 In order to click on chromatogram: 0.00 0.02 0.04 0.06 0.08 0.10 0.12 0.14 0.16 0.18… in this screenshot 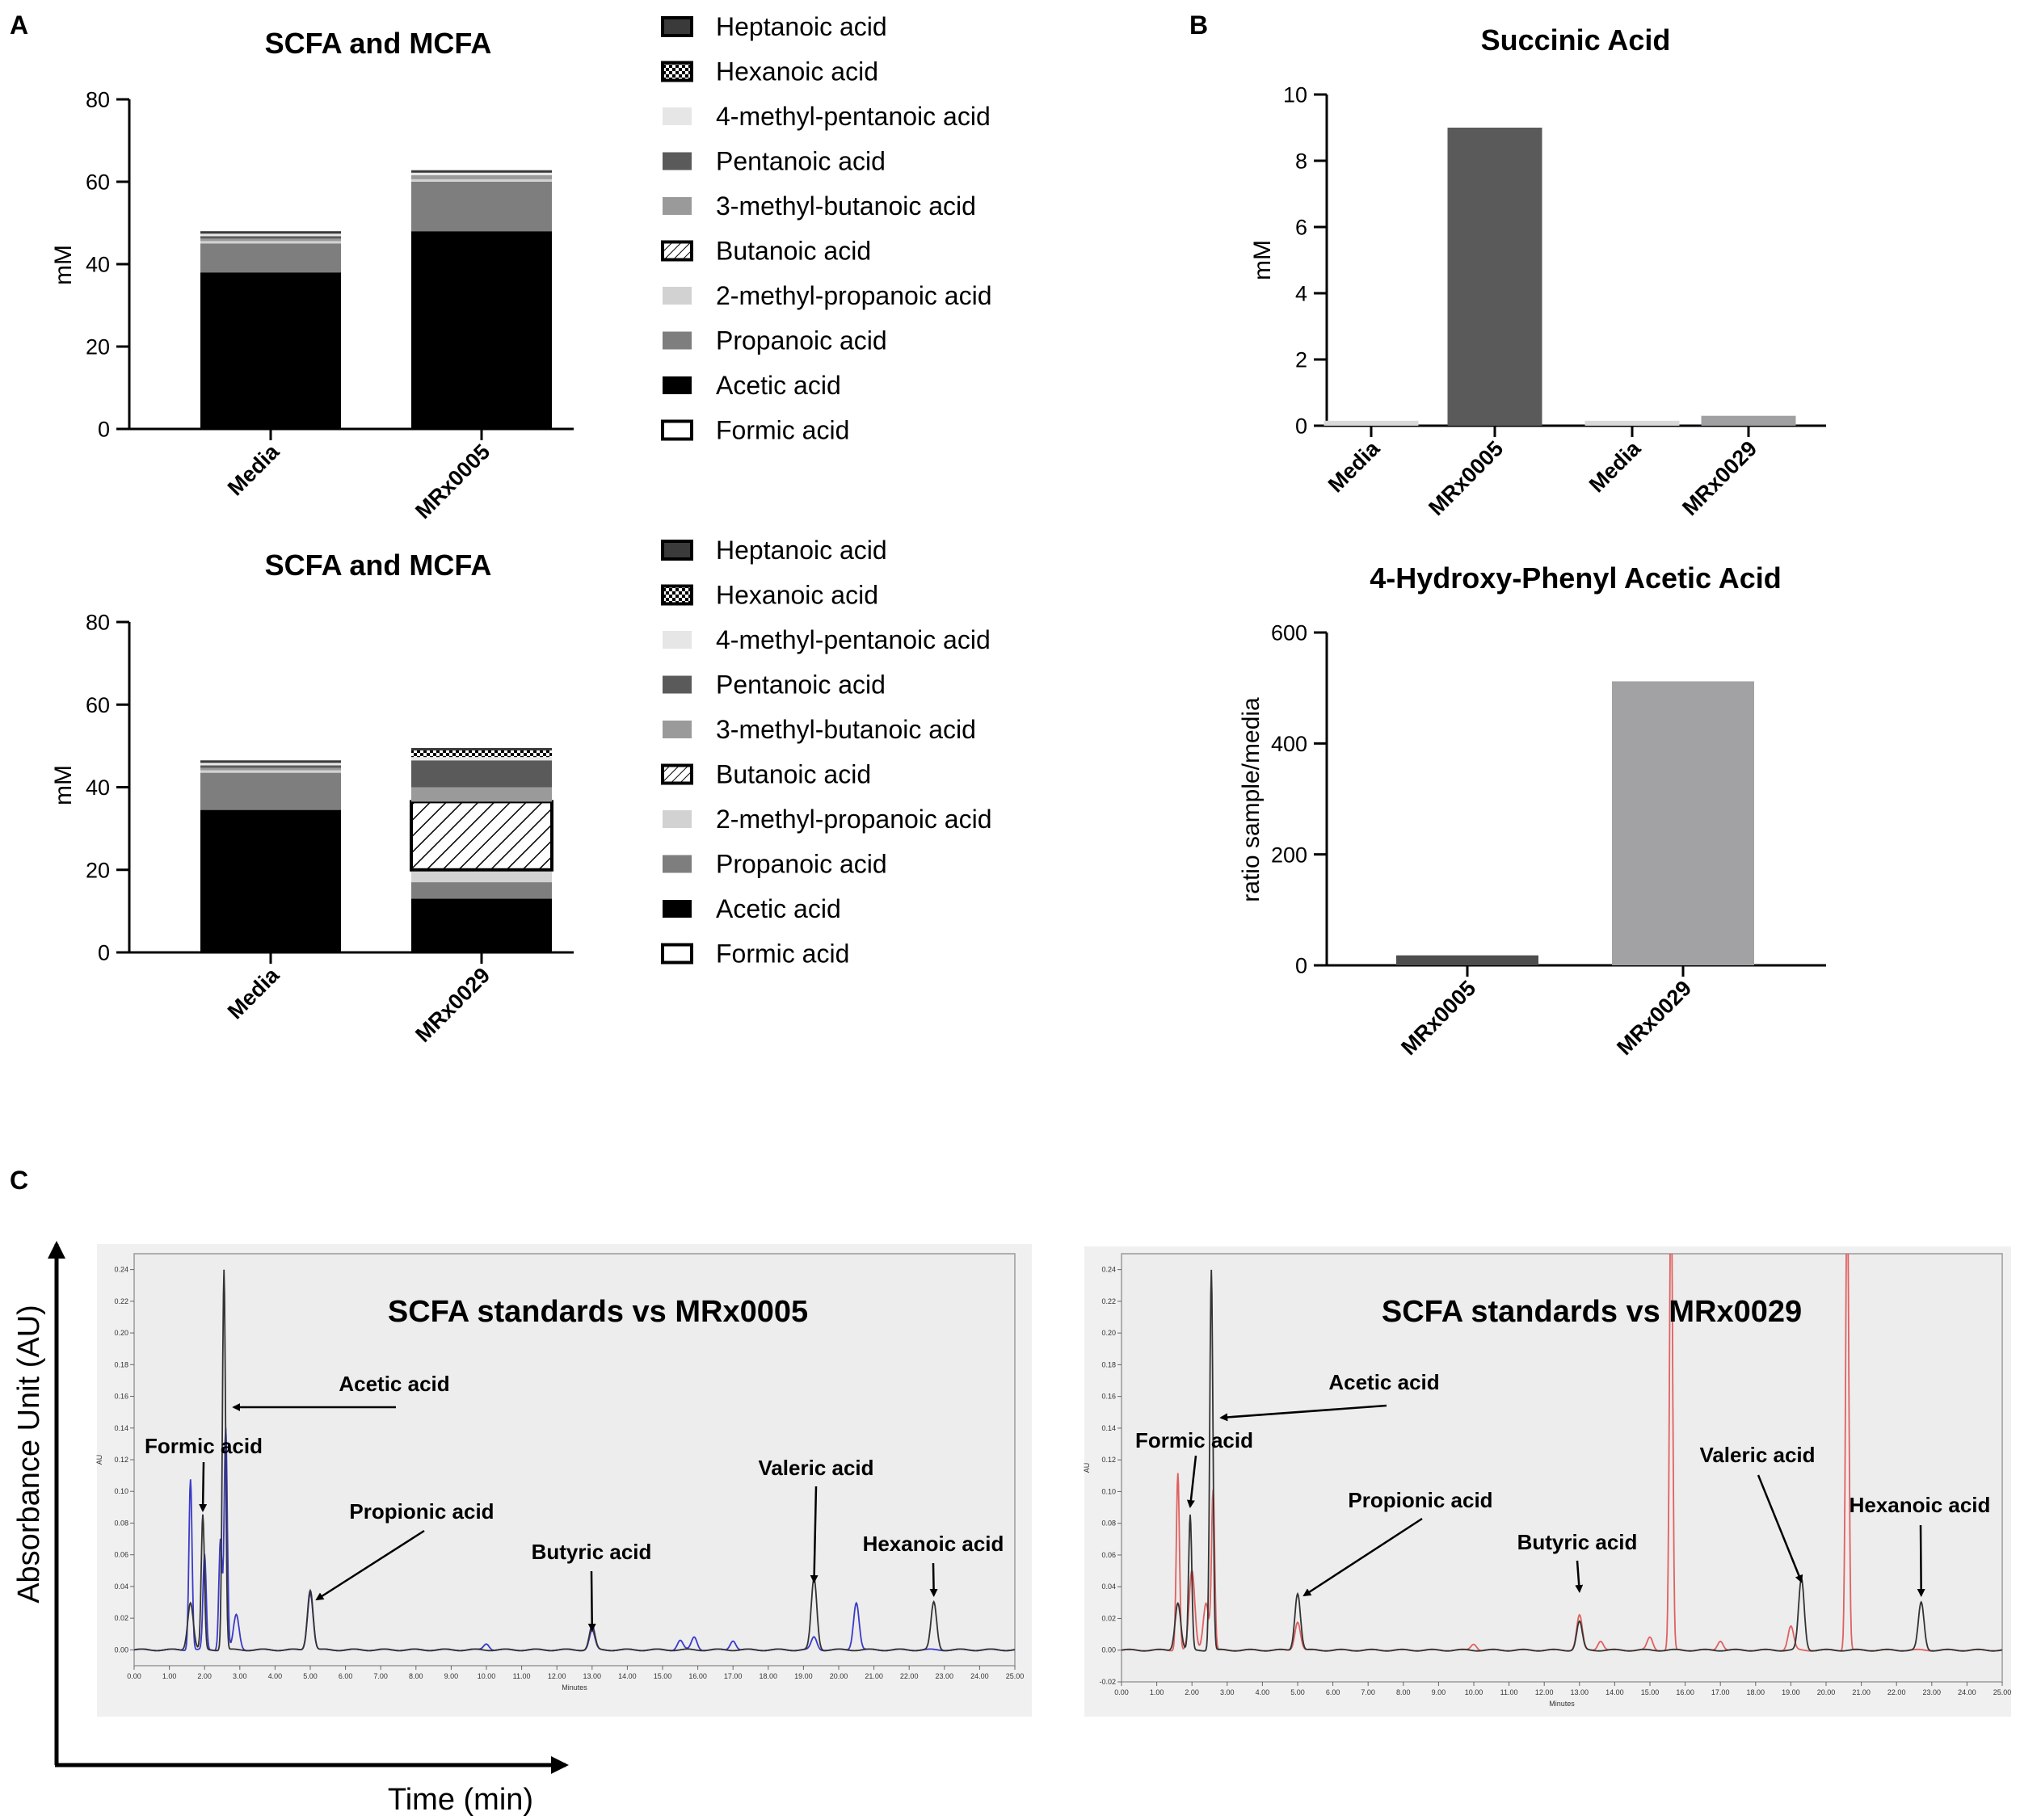, I will do `click(563, 1480)`.